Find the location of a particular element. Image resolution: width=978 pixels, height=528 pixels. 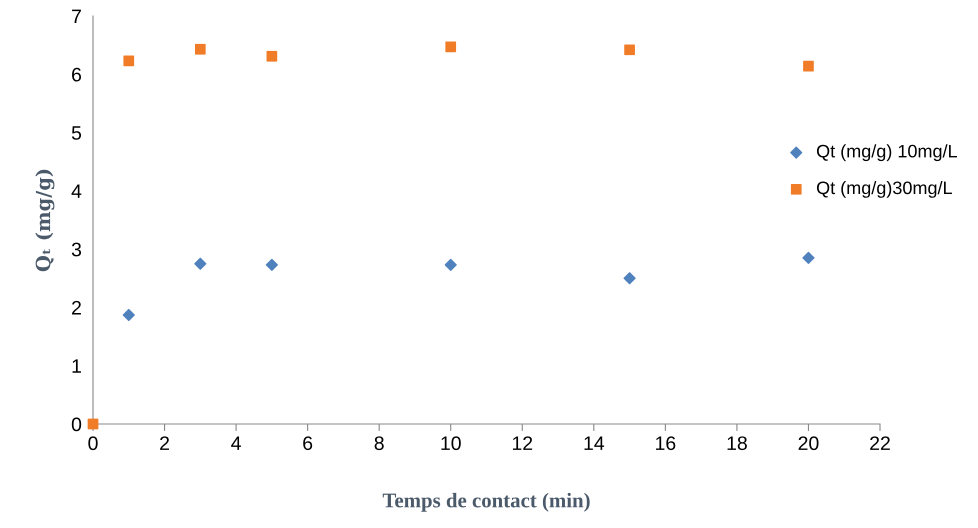

x-axis-title: Temps de contact (min) is located at coordinates (486, 502).